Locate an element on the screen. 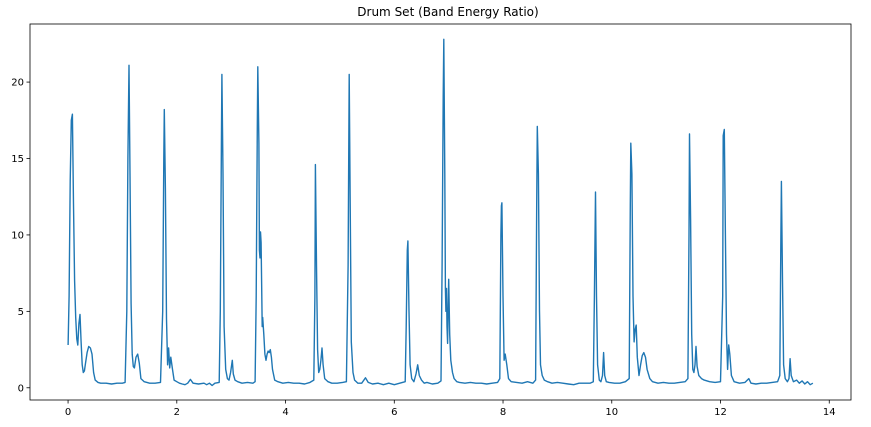 The image size is (871, 427). x-tick-label: 0 is located at coordinates (68, 412).